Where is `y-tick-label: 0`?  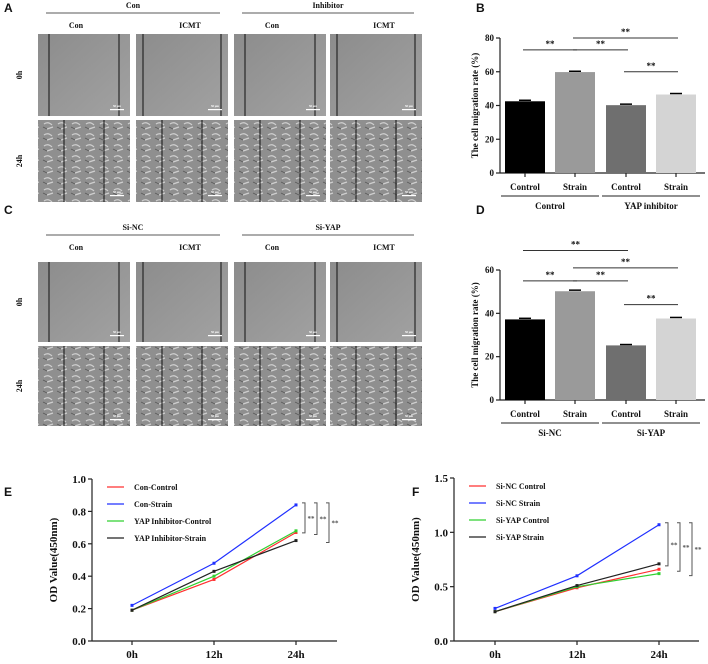
y-tick-label: 0 is located at coordinates (492, 173).